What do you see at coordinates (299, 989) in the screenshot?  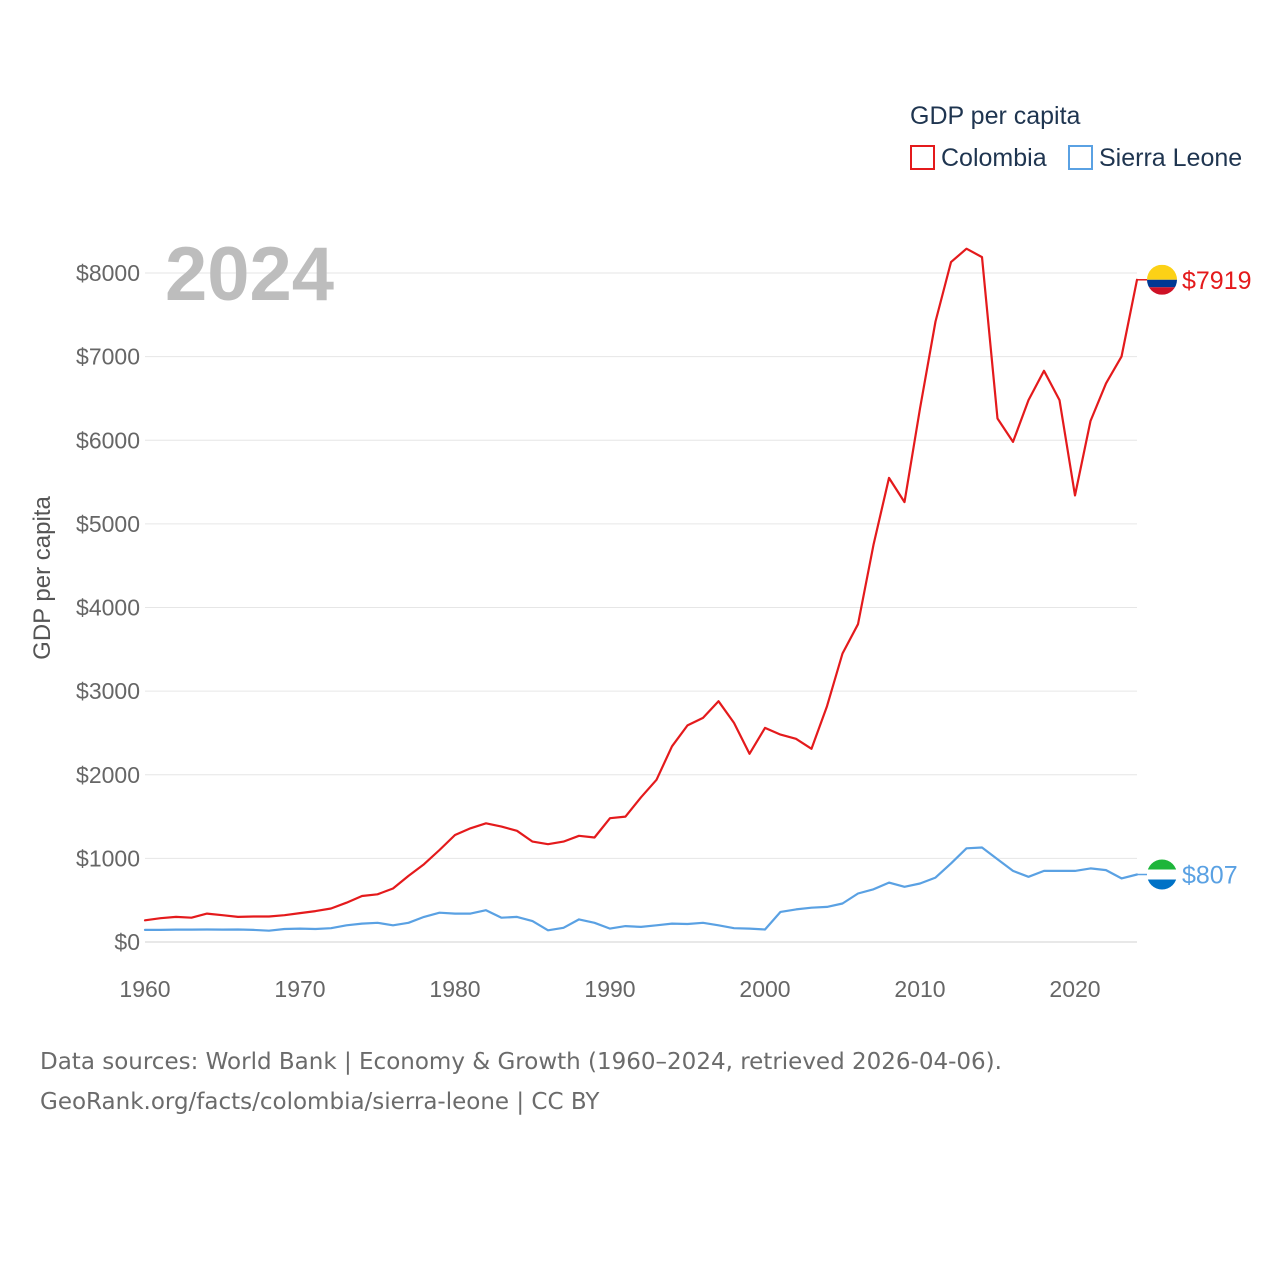 I see `x-tick-label: 1970` at bounding box center [299, 989].